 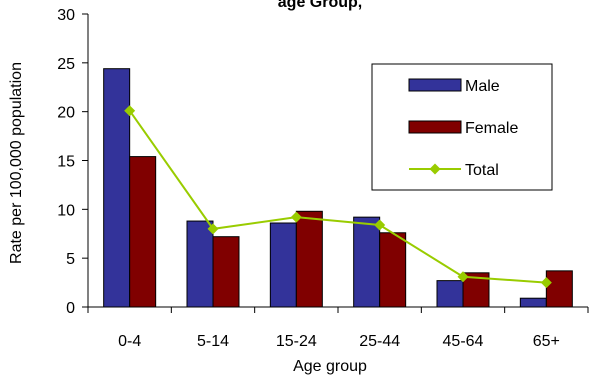 What do you see at coordinates (66, 162) in the screenshot?
I see `y-tick-label: 15` at bounding box center [66, 162].